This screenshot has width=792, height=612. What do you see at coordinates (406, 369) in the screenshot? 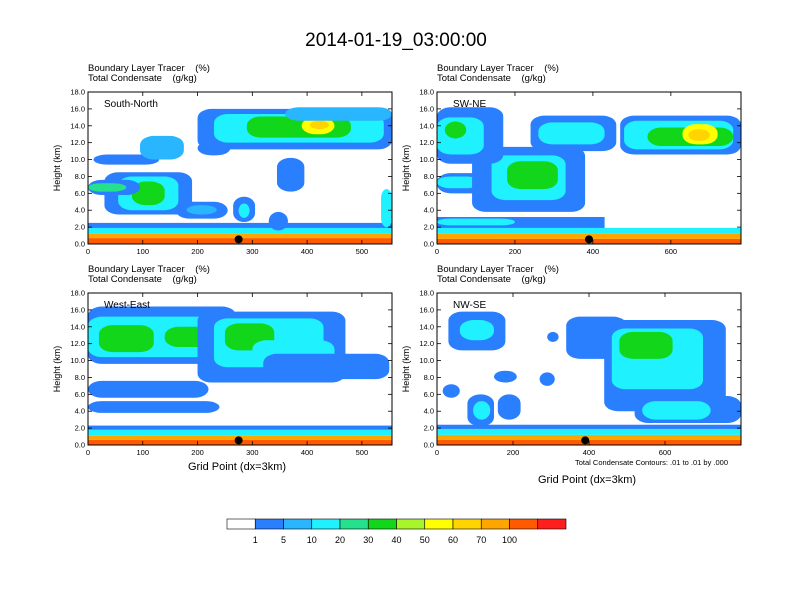
I see `panel-4-y-axis-title: Height (km)` at bounding box center [406, 369].